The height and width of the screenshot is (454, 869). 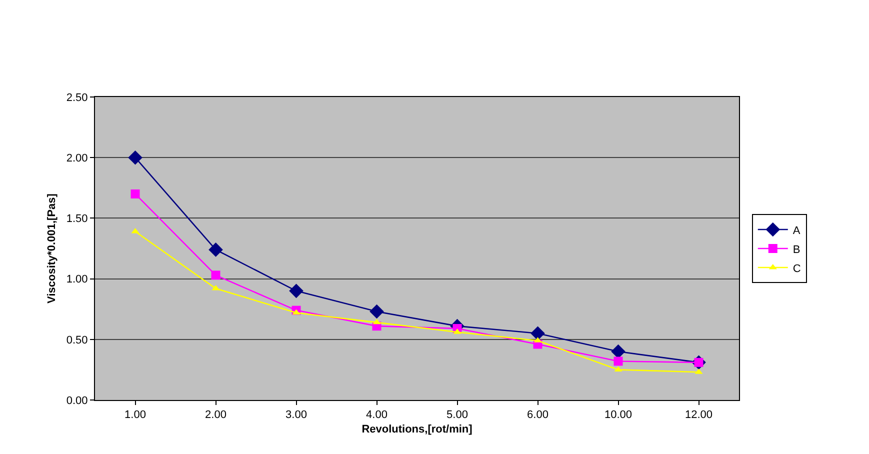 I want to click on y-tick-label: 1.00, so click(x=77, y=280).